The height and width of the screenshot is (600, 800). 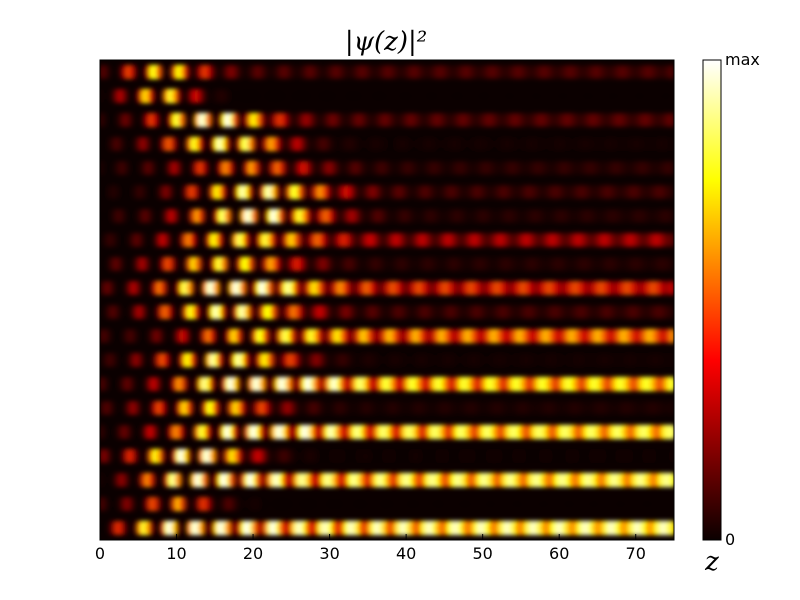 I want to click on colorbar: max 0, so click(x=731, y=299).